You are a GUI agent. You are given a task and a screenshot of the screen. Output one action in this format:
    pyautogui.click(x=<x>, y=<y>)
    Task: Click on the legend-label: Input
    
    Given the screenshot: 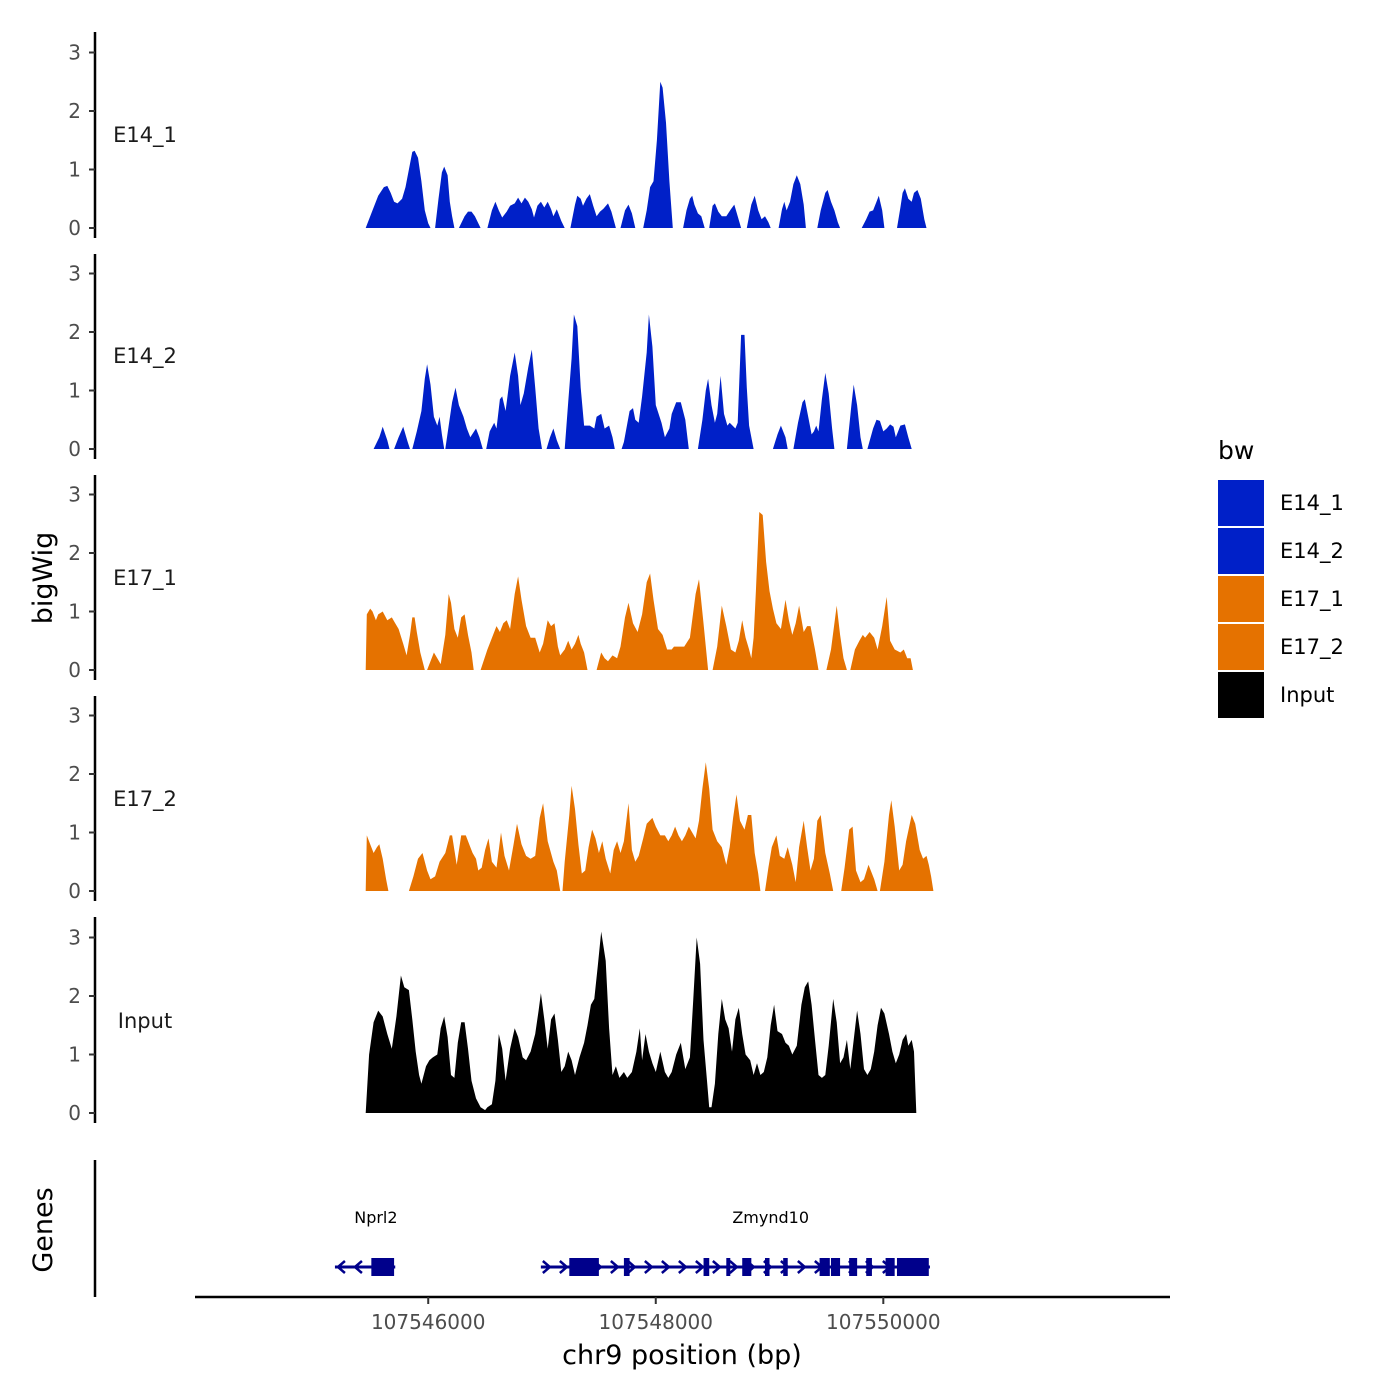 What is the action you would take?
    pyautogui.click(x=1307, y=695)
    